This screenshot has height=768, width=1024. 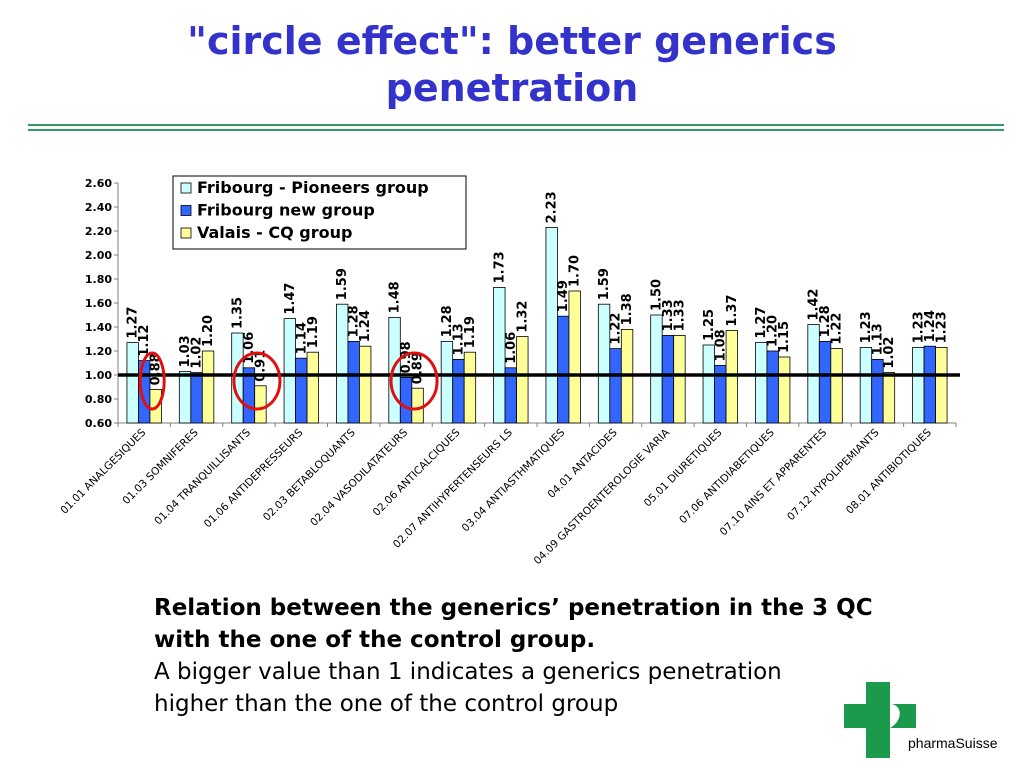 I want to click on y-tick-label: 1.20, so click(x=98, y=351).